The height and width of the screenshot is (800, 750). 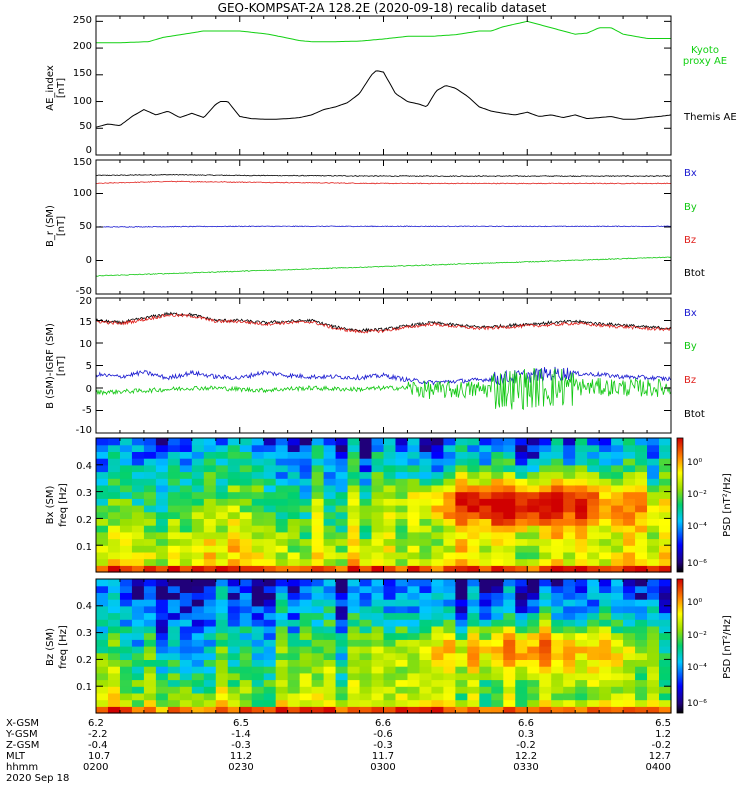 I want to click on ephemeris-cell: 1.2, so click(x=663, y=734).